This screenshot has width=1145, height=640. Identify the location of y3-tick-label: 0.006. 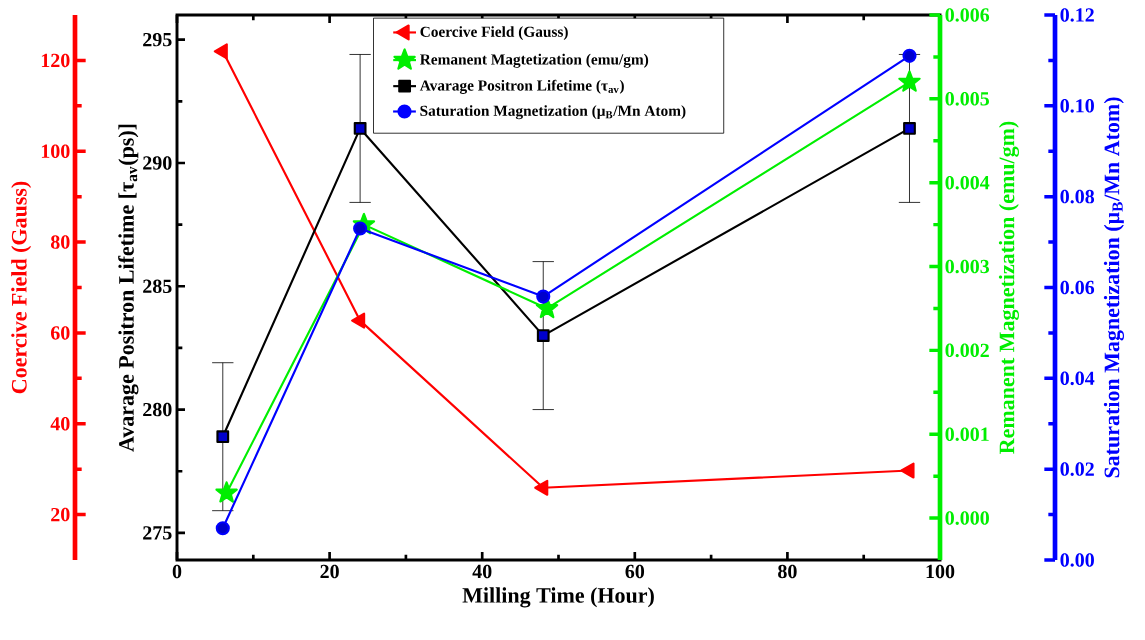
(967, 15).